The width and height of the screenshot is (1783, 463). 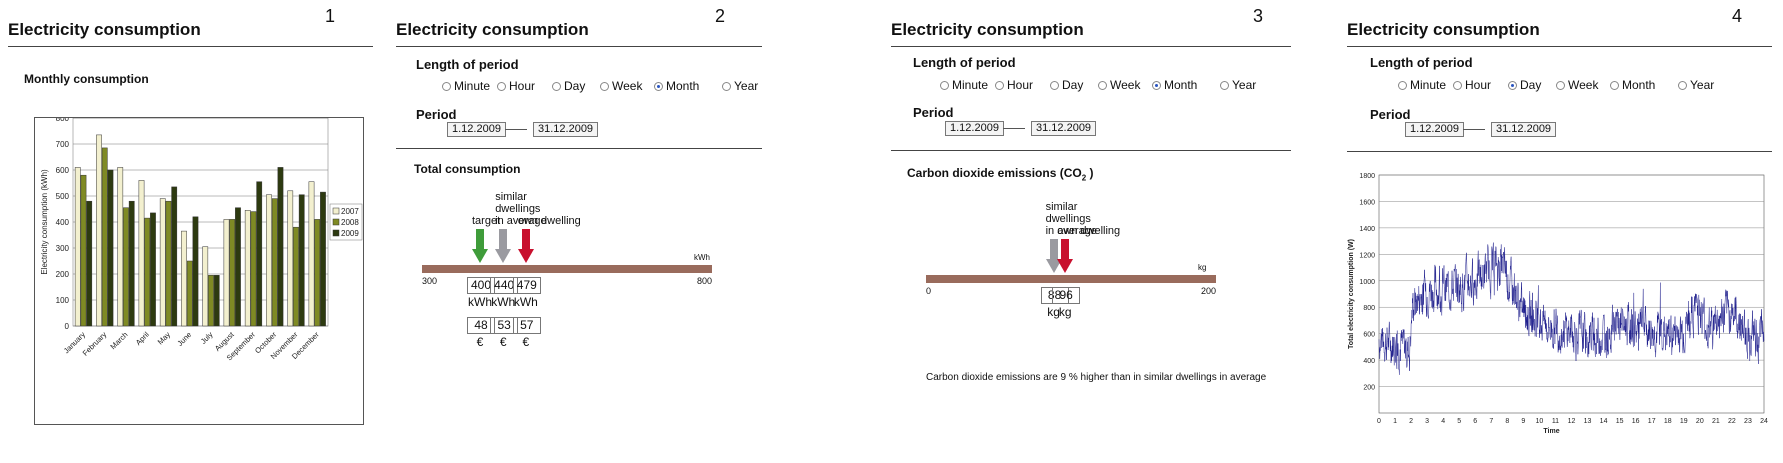 What do you see at coordinates (1540, 421) in the screenshot?
I see `x-tick-label: 10` at bounding box center [1540, 421].